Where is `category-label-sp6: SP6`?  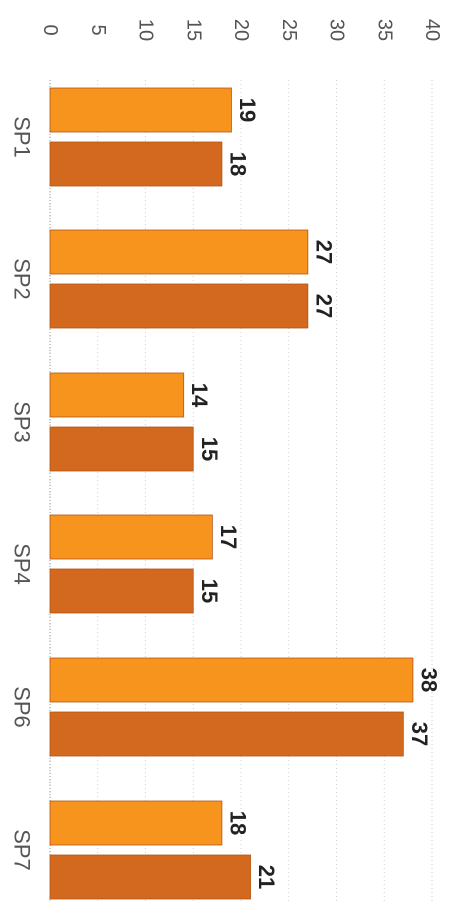 category-label-sp6: SP6 is located at coordinates (22, 707).